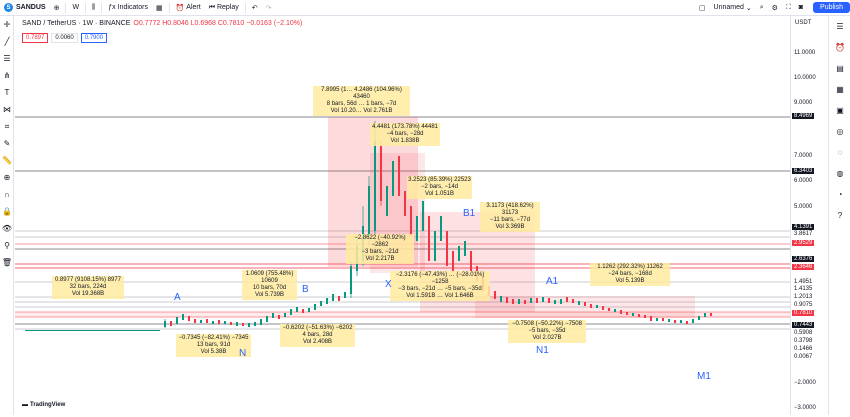 This screenshot has width=850, height=417. Describe the element at coordinates (803, 171) in the screenshot. I see `price-tag: 6.3403` at that location.